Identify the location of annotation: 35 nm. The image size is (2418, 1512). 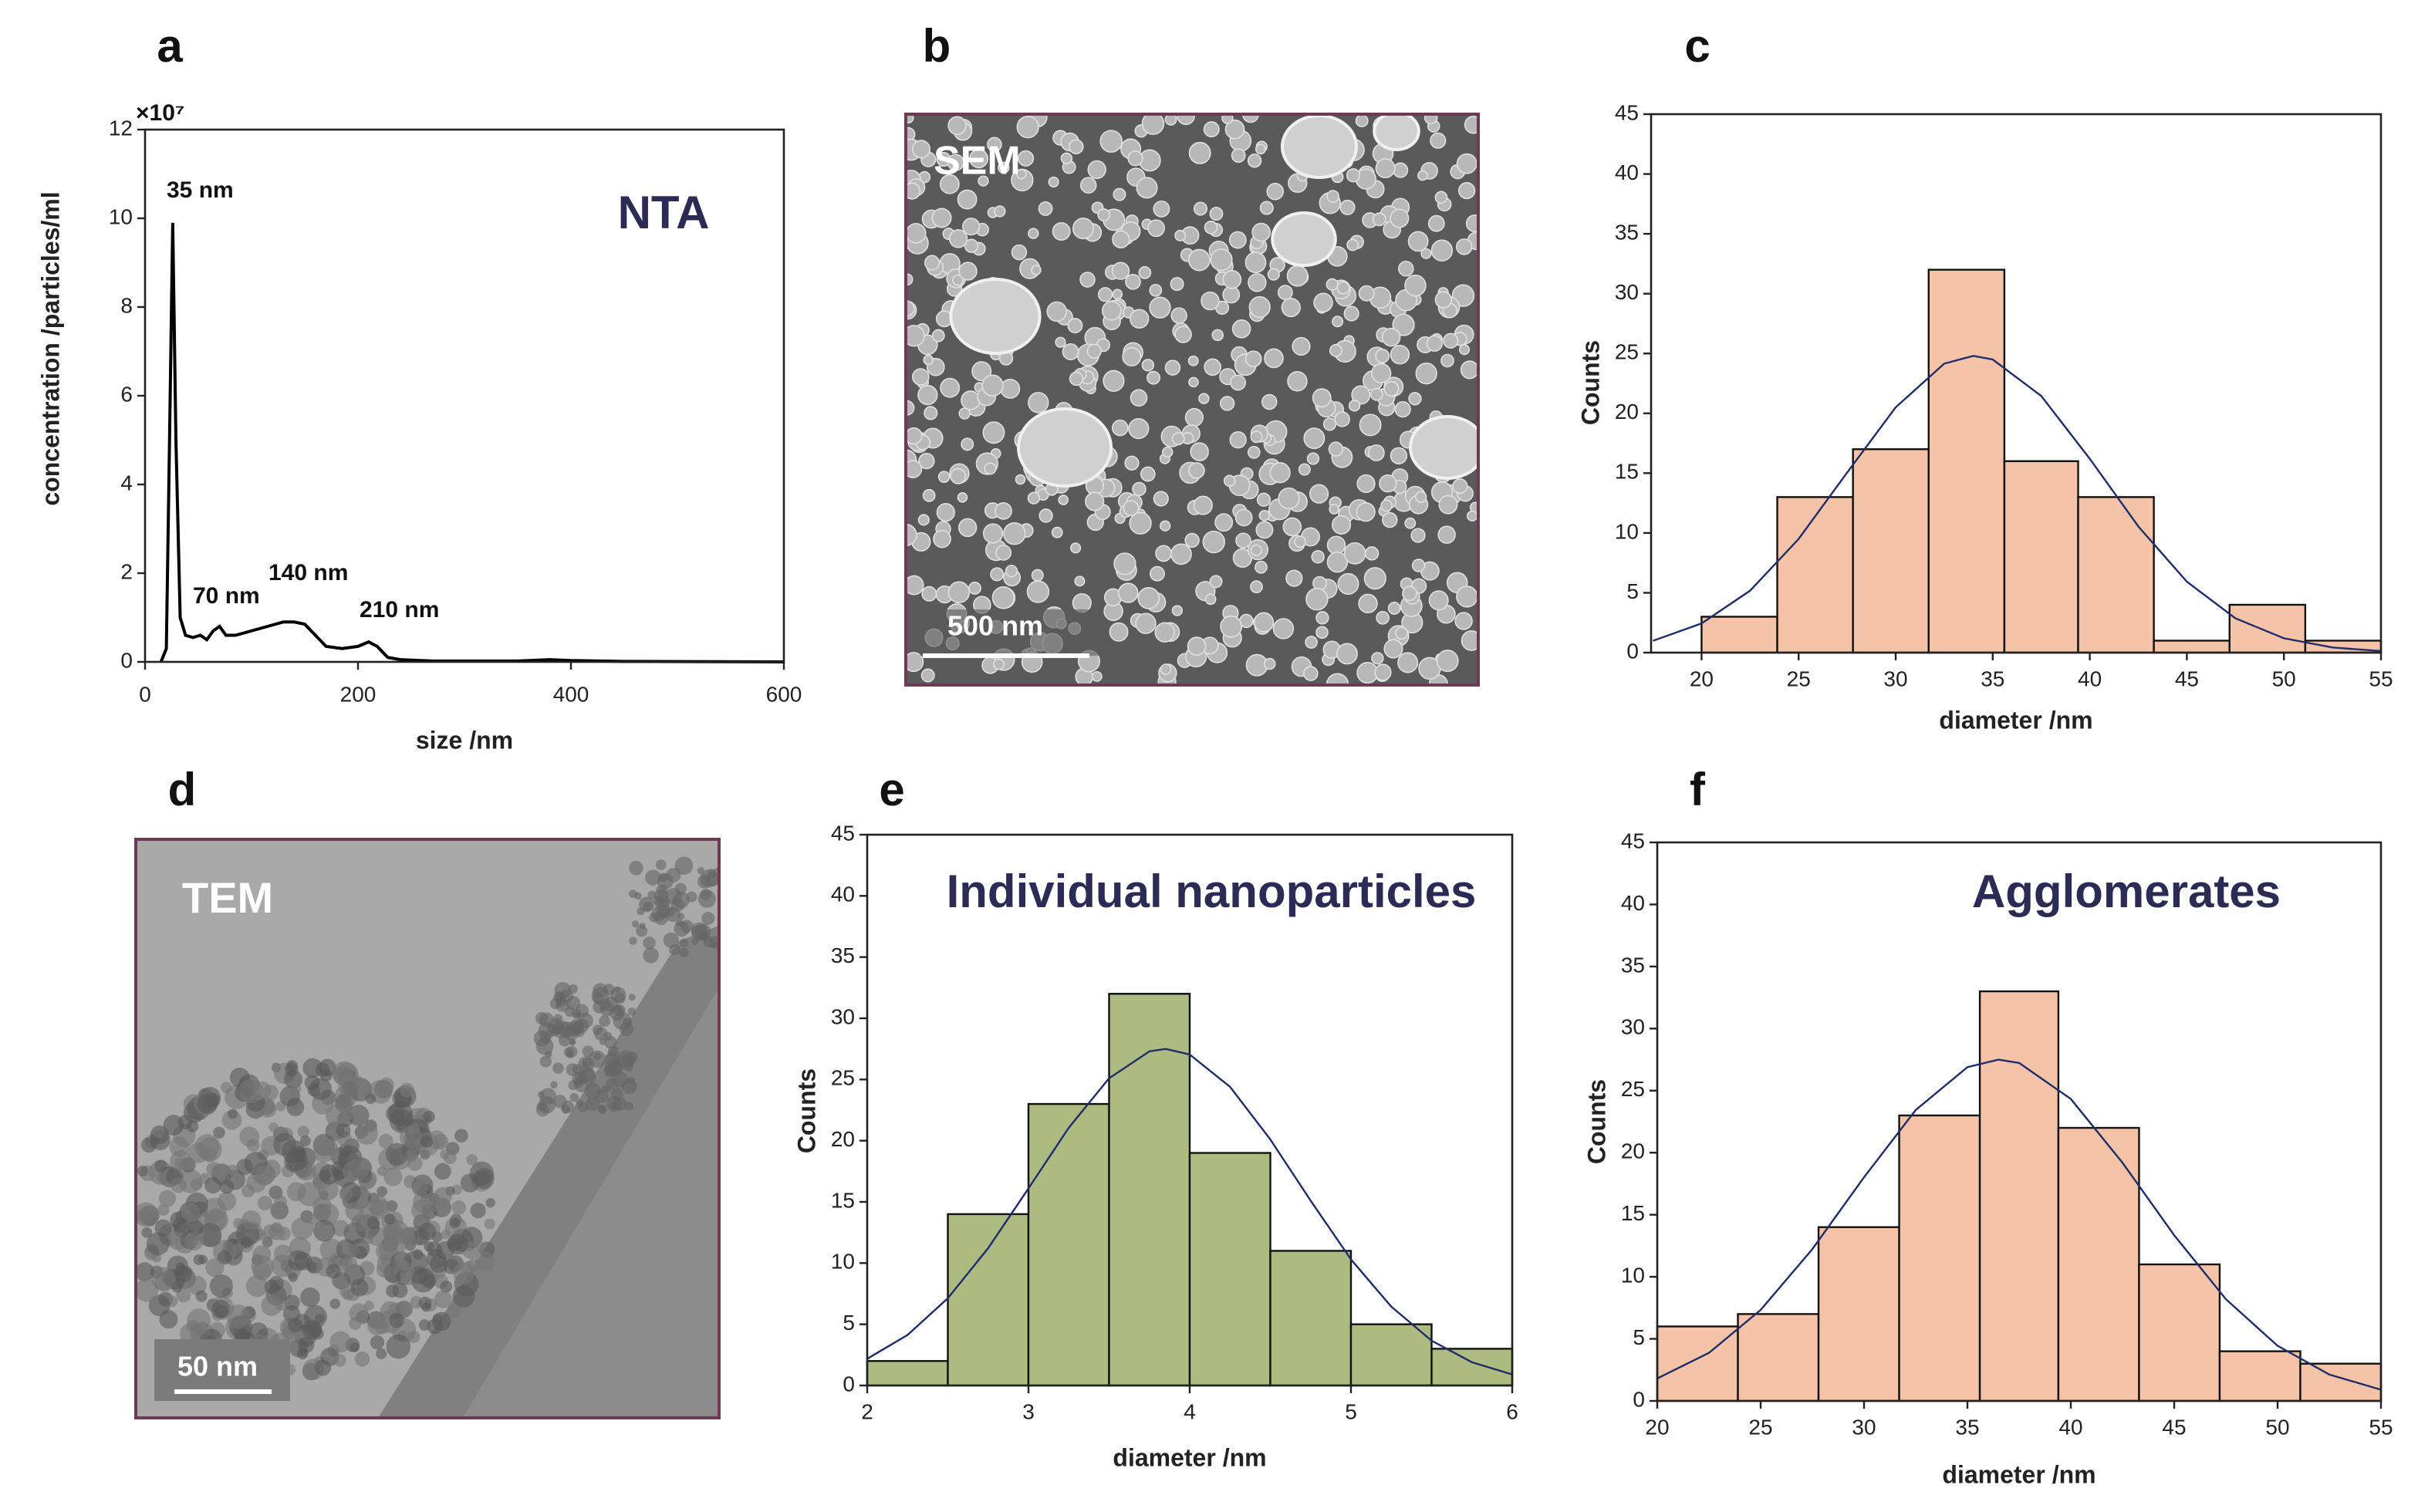
(200, 190).